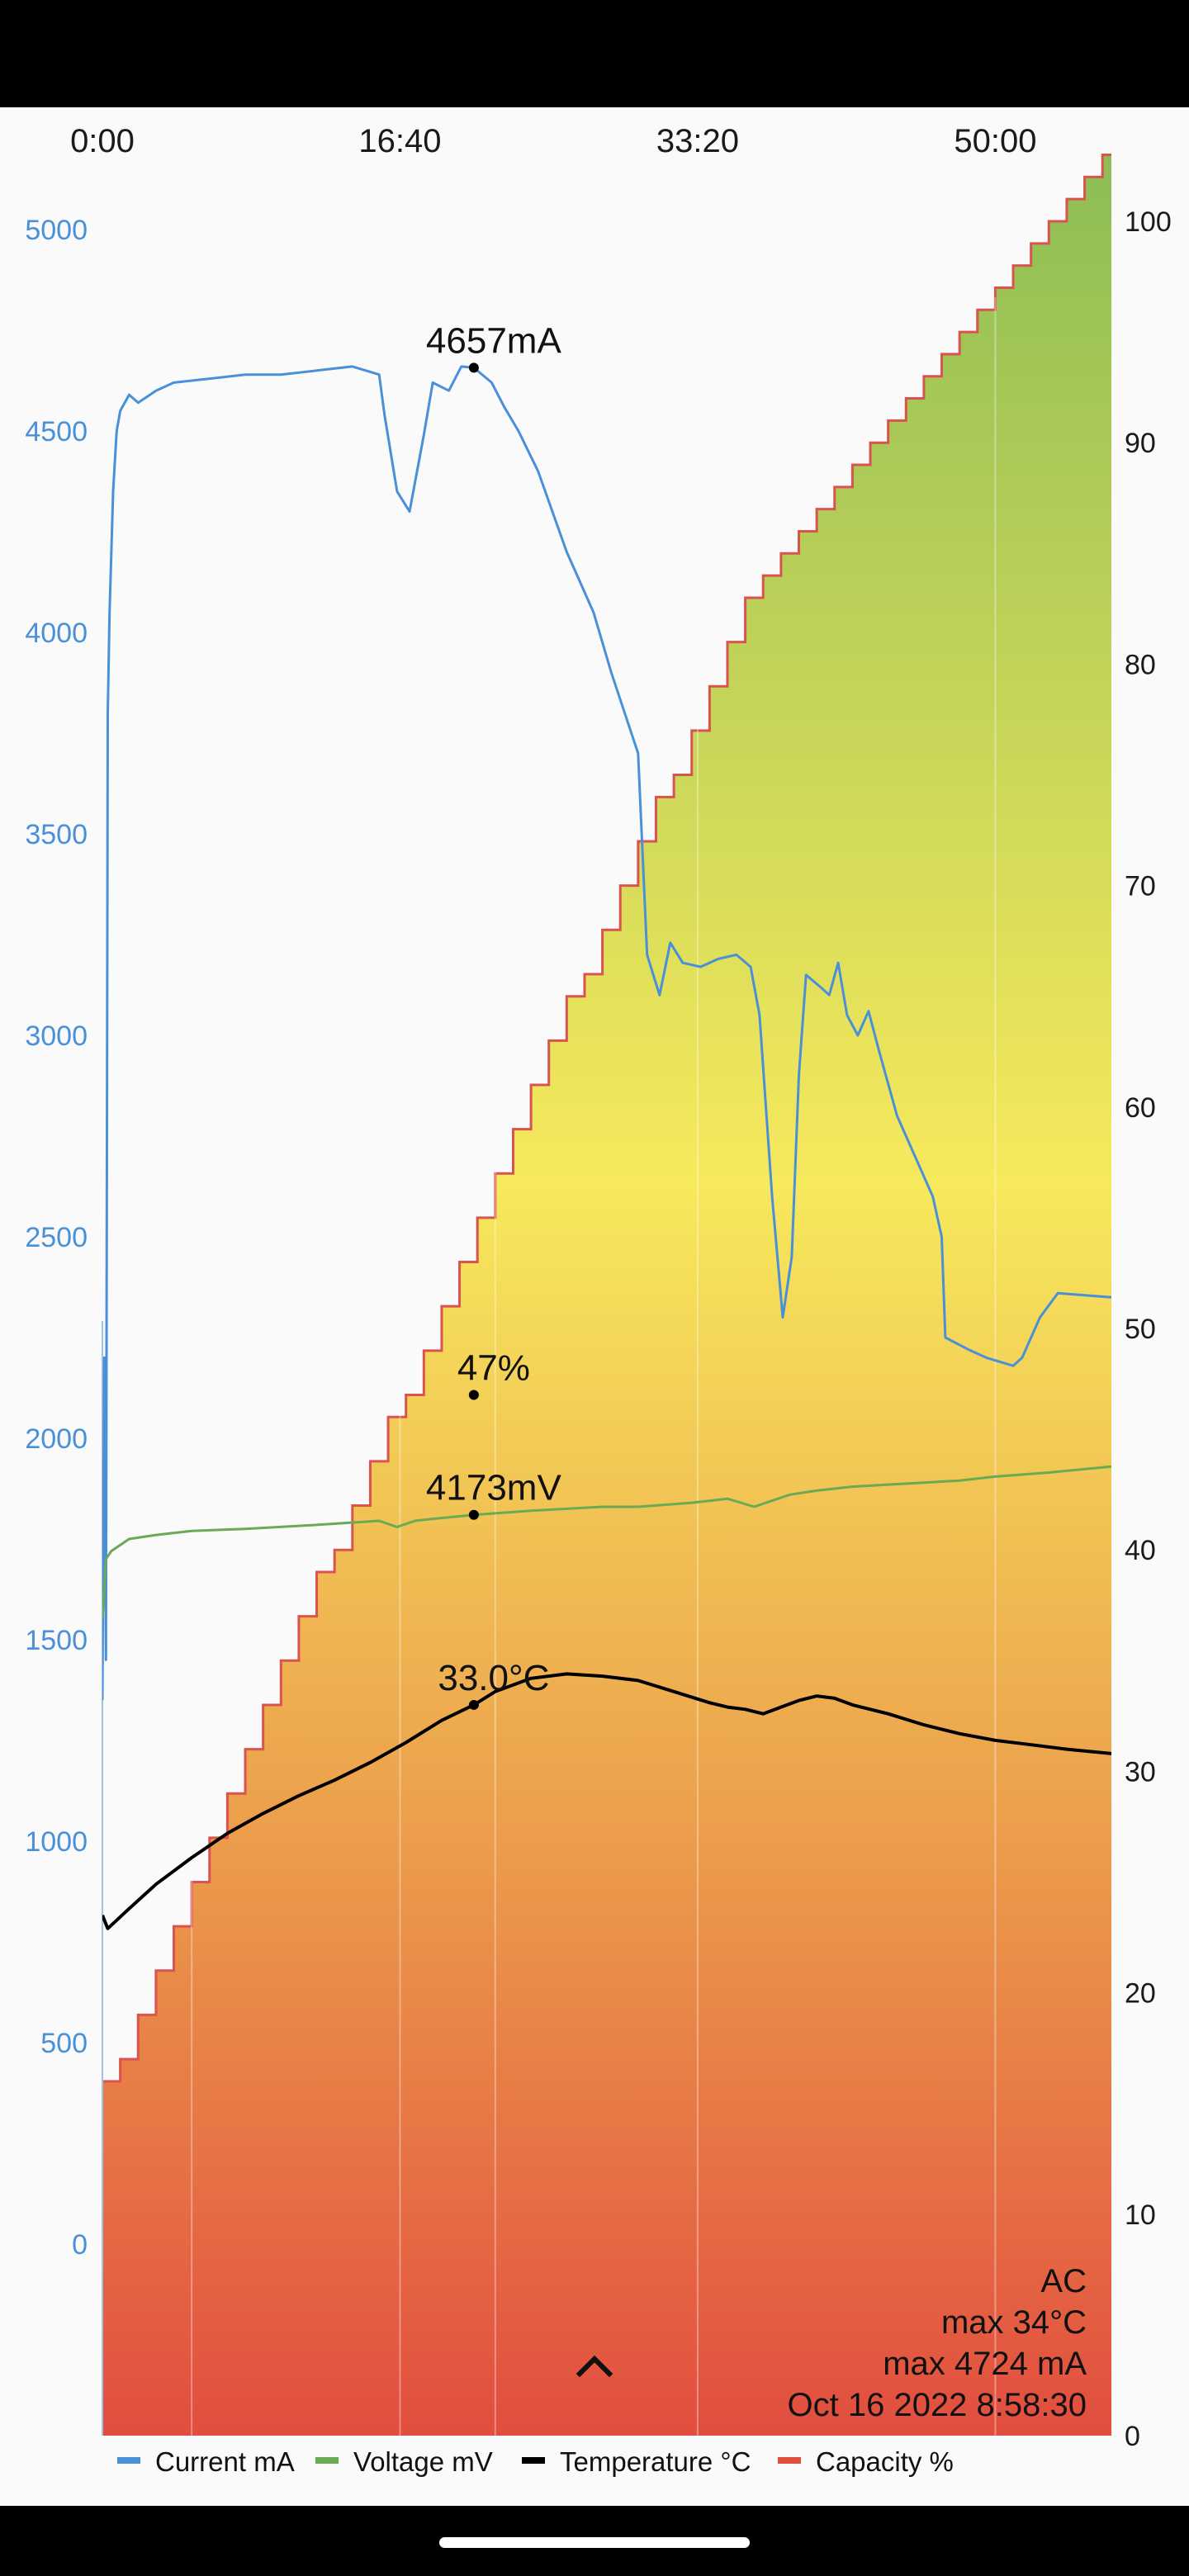  I want to click on x-tick-label: 33:20, so click(697, 141).